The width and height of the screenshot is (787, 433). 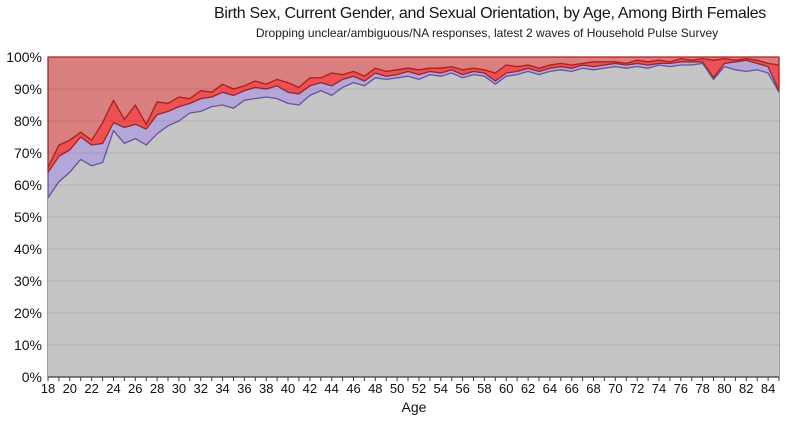 I want to click on x-tick-label: 44, so click(x=331, y=388).